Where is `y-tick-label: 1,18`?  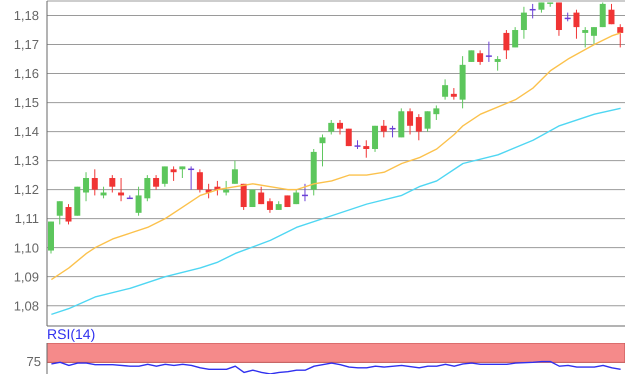 y-tick-label: 1,18 is located at coordinates (26, 16).